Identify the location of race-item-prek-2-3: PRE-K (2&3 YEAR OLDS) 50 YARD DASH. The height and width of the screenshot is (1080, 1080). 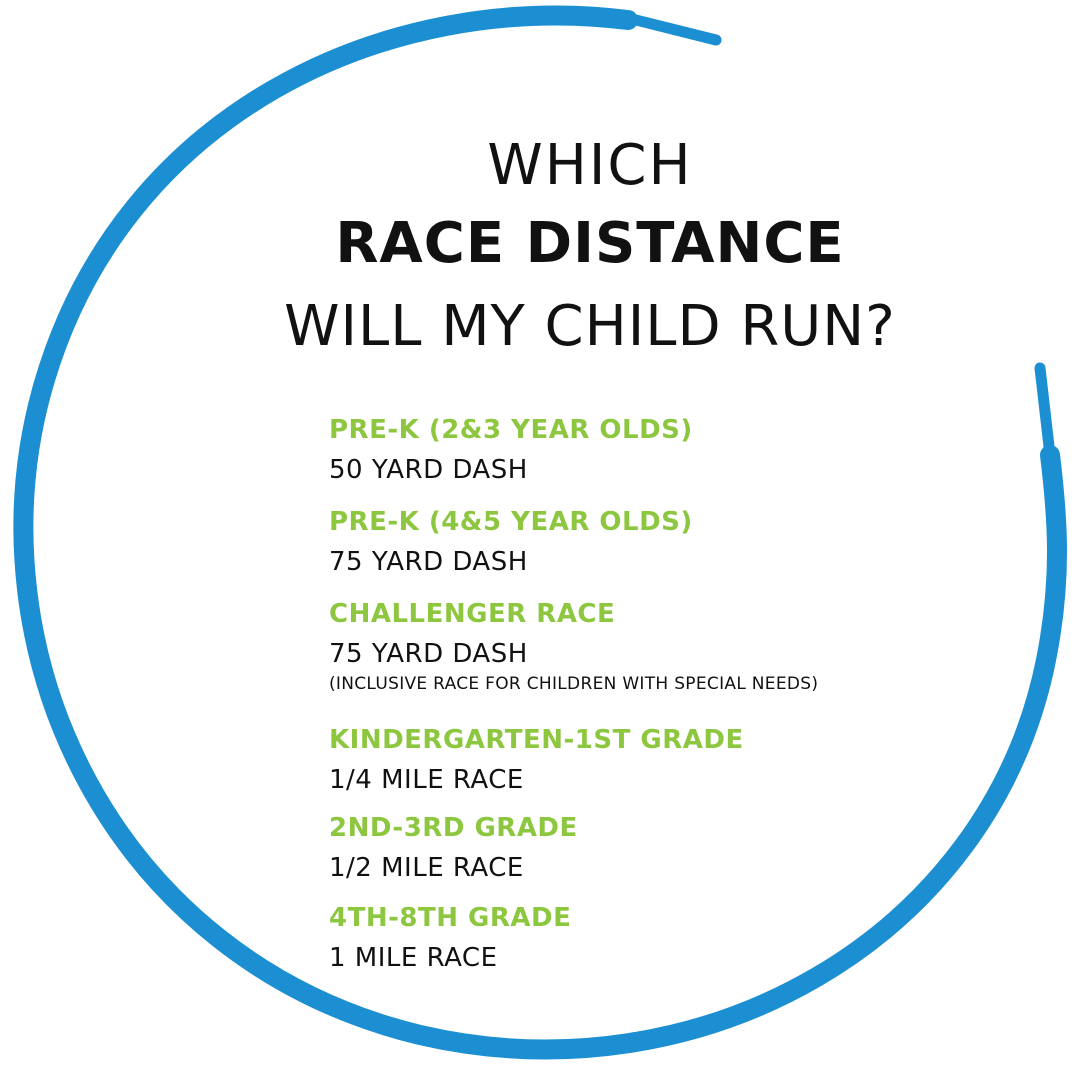
(511, 450).